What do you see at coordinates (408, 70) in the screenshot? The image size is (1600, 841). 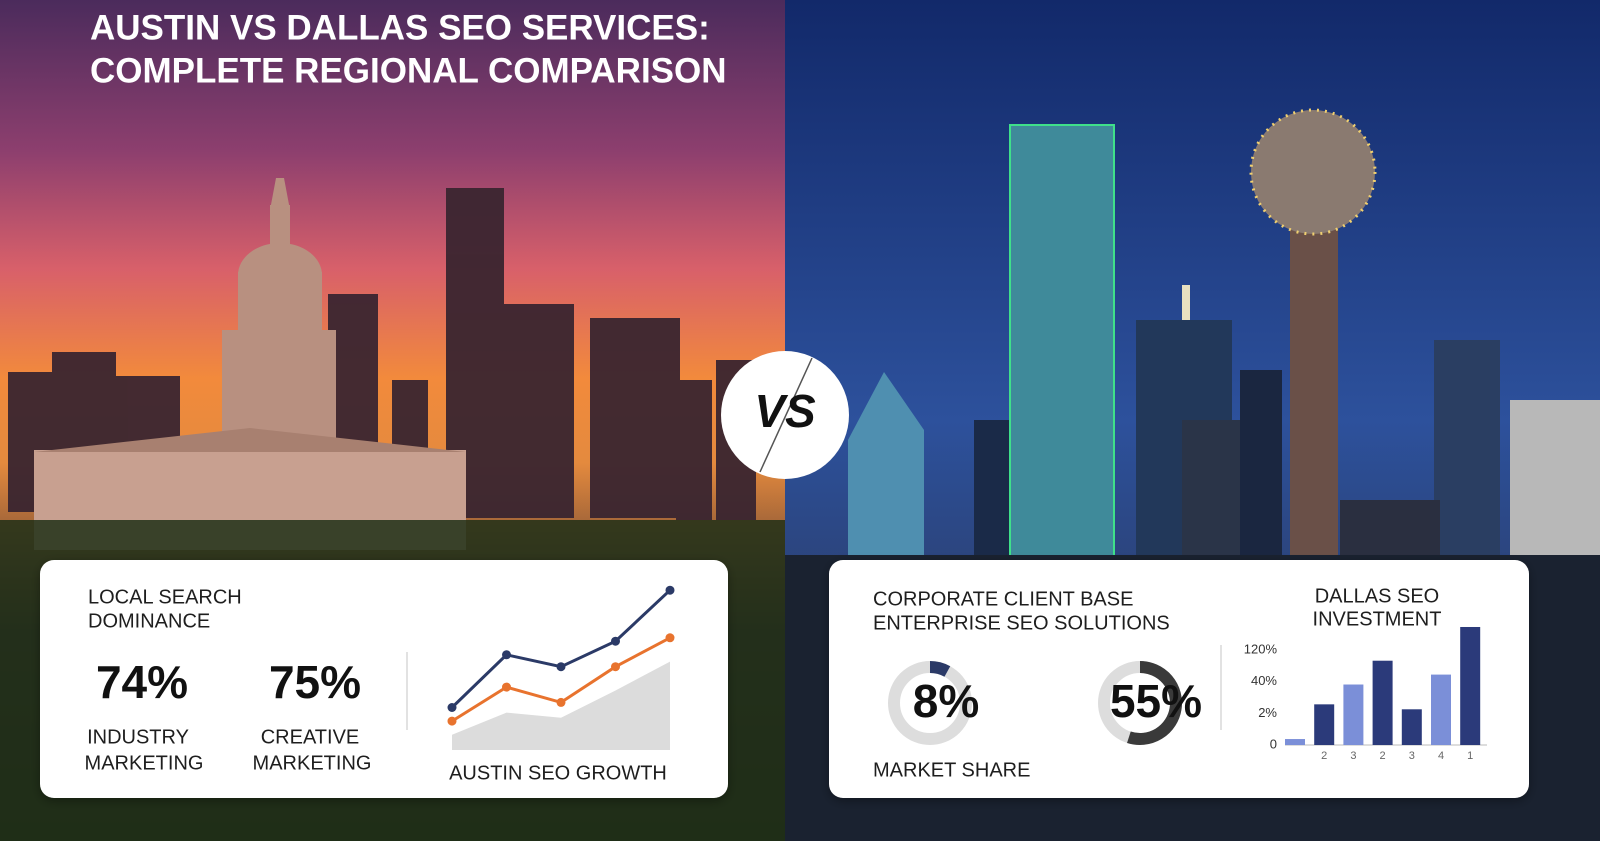 I see `title-line: COMPLETE REGIONAL COMPARISON` at bounding box center [408, 70].